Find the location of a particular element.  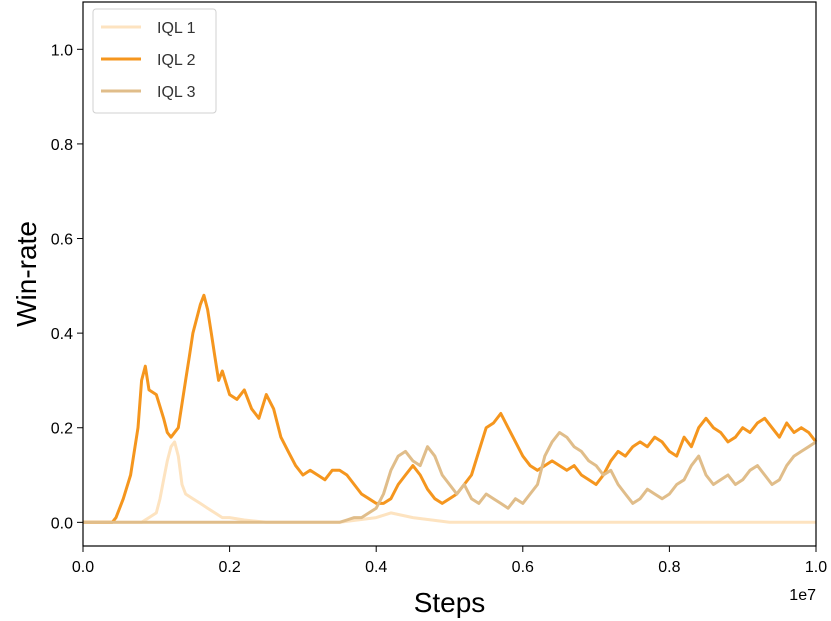

legend-label-1: IQL 1 is located at coordinates (176, 28).